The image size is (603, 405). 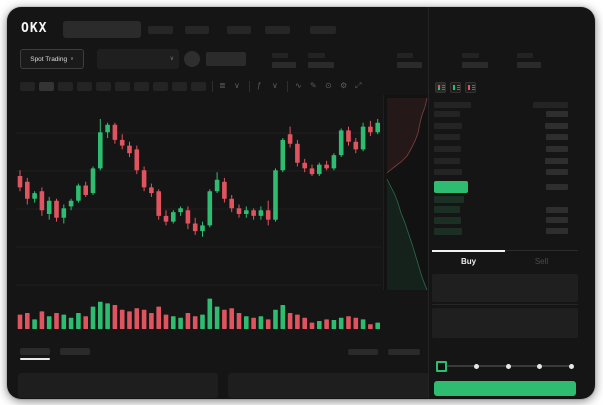 I want to click on coin-icon, so click(x=192, y=59).